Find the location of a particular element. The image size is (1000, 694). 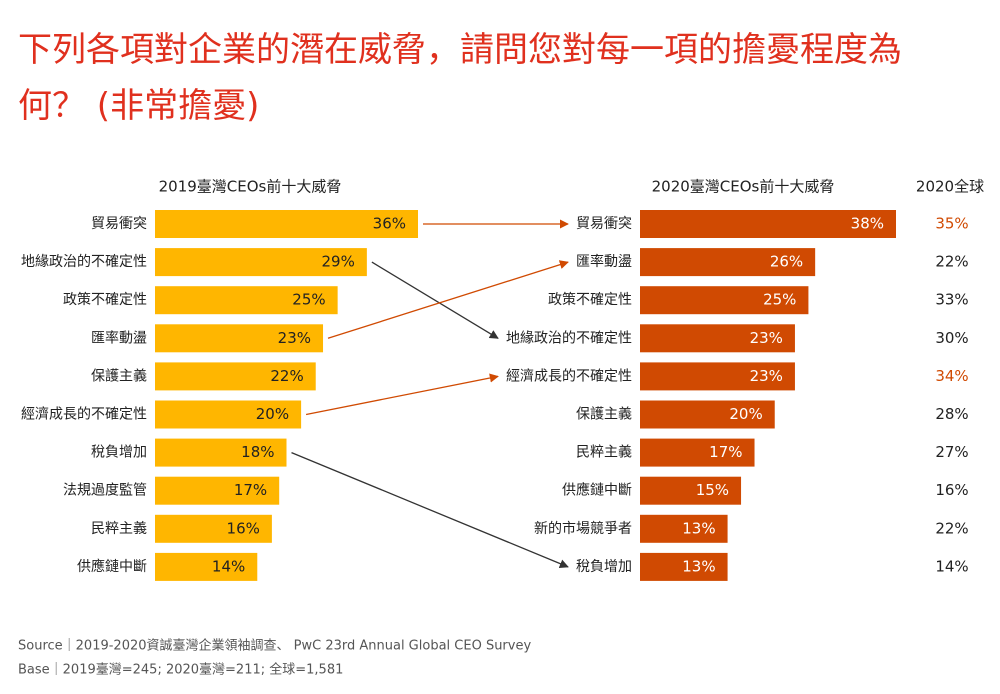

global-value: 28% is located at coordinates (951, 414).